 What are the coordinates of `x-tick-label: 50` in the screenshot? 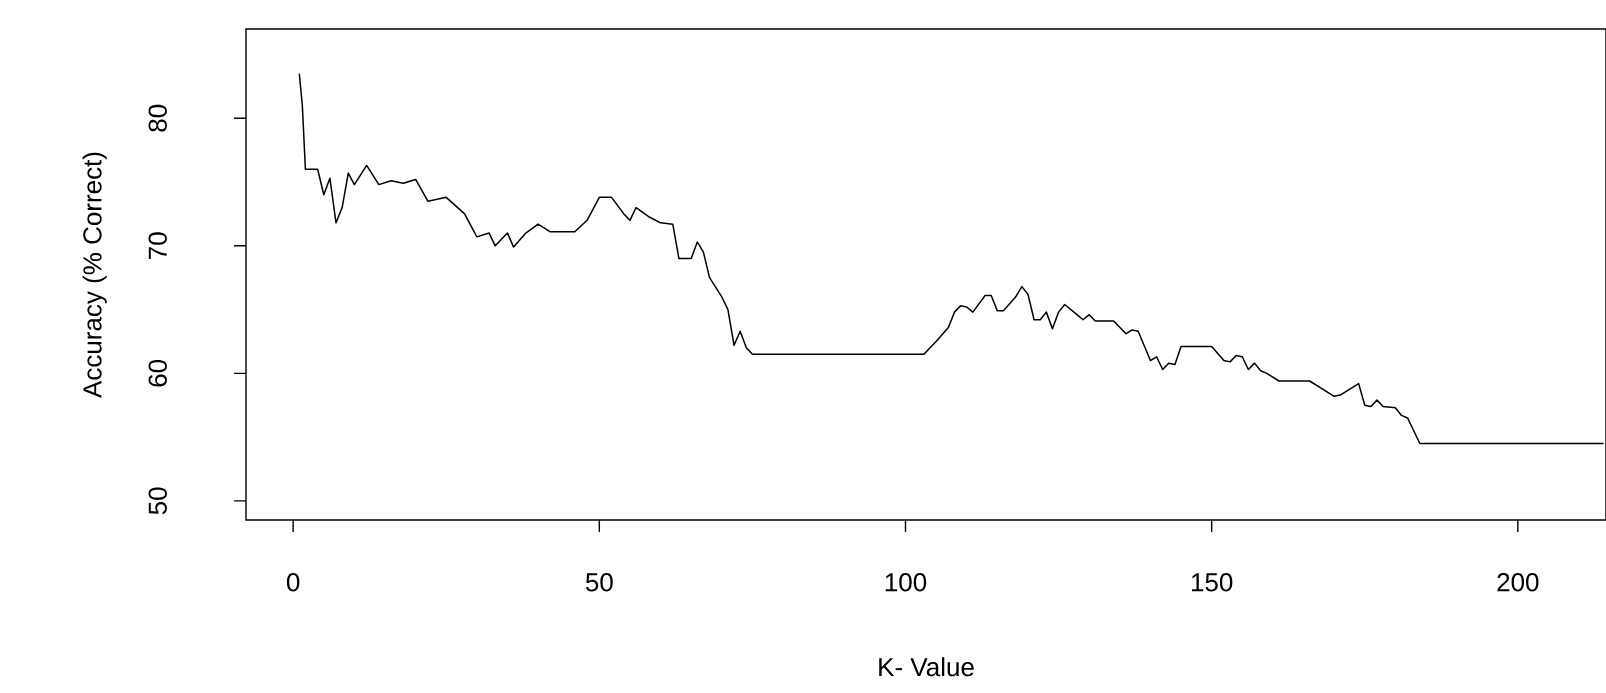 It's located at (599, 582).